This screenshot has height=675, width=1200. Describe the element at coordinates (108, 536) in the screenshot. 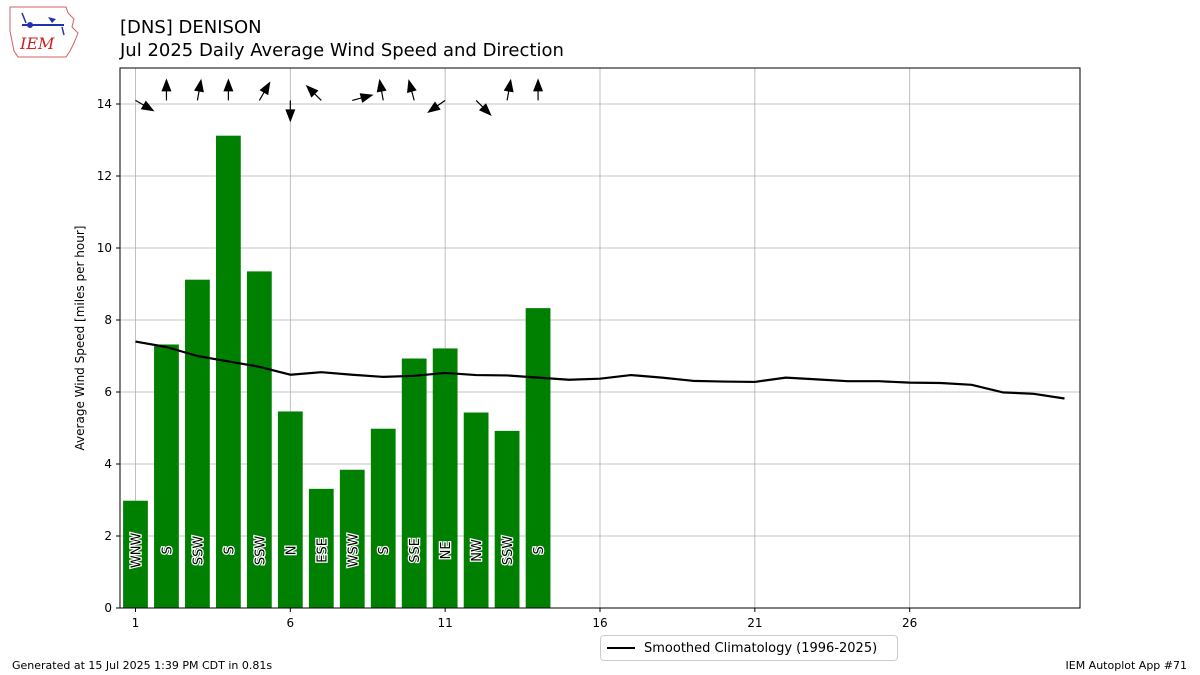

I see `y-tick-label: 2` at that location.